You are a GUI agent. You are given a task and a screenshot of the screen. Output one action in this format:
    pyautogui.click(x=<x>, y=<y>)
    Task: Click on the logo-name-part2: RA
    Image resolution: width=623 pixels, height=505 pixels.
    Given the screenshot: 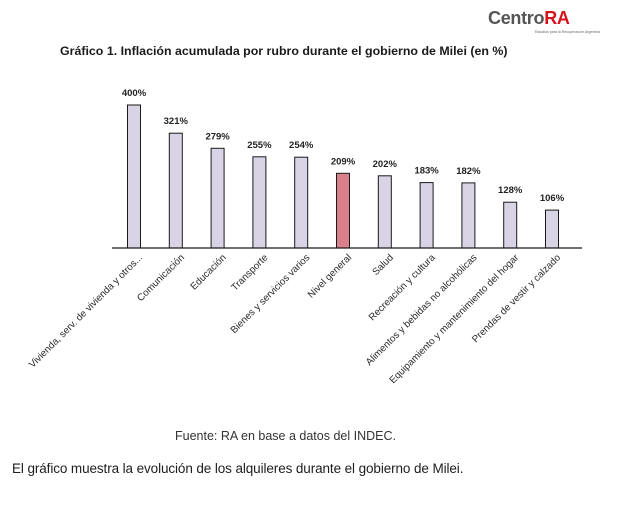 What is the action you would take?
    pyautogui.click(x=557, y=18)
    